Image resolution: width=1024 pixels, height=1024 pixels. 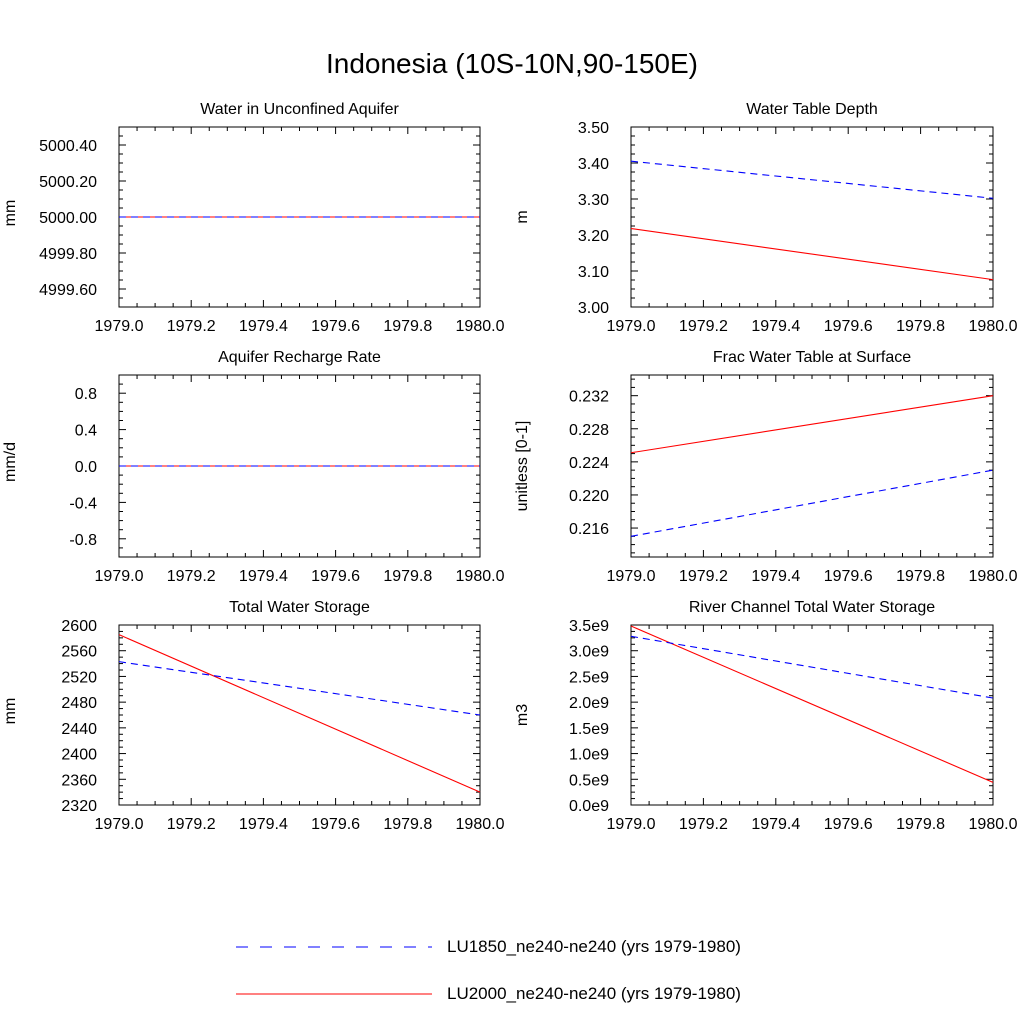 I want to click on y-tick-label: 0.224, so click(x=589, y=463).